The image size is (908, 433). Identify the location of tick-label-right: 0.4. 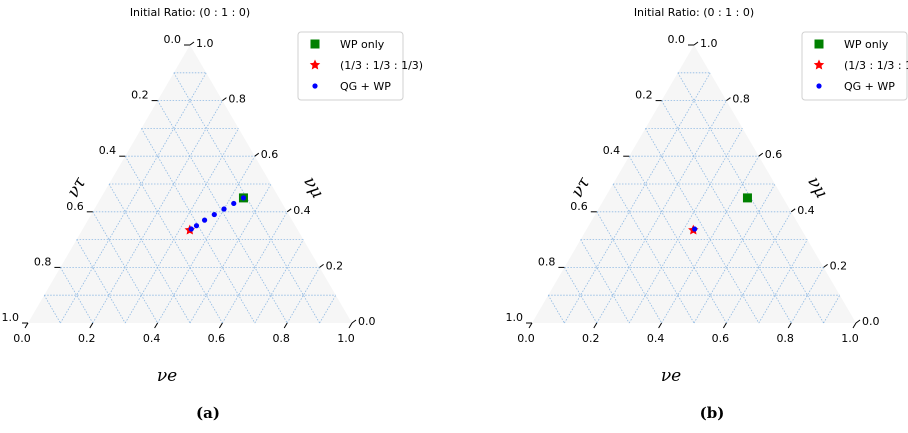
(806, 210).